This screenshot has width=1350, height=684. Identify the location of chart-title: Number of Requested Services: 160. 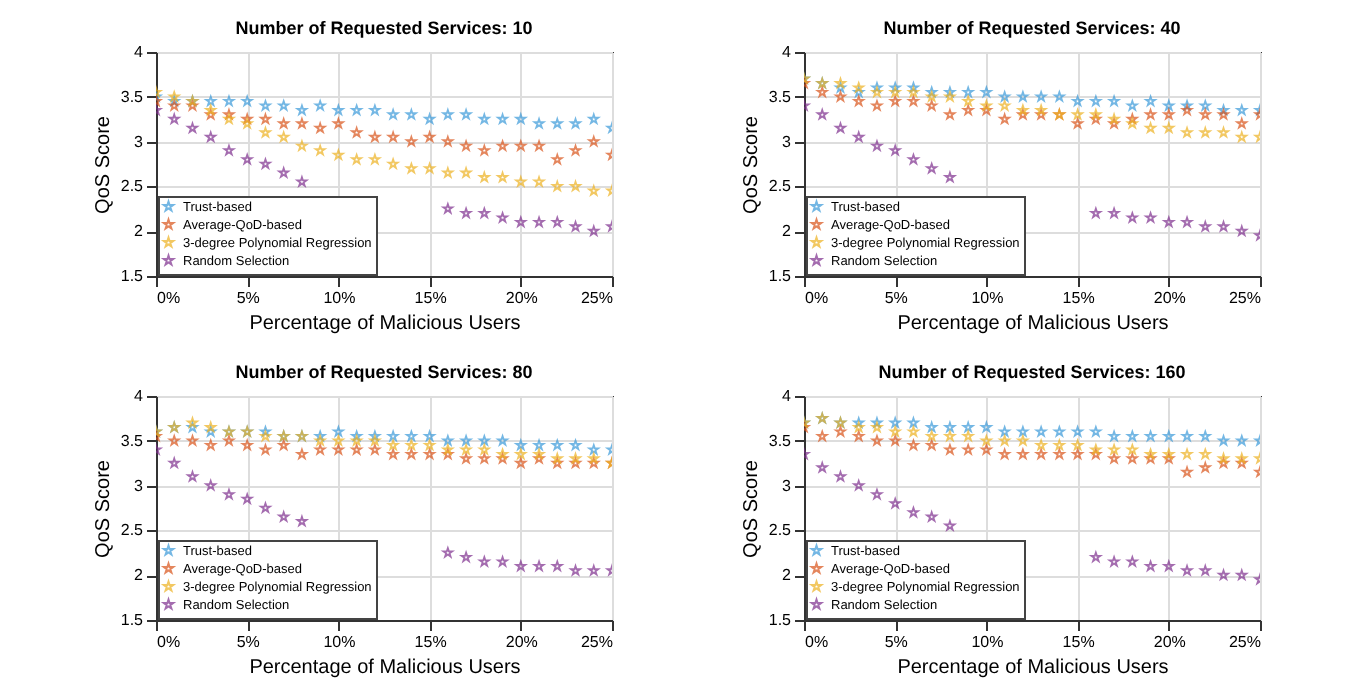
(1032, 372).